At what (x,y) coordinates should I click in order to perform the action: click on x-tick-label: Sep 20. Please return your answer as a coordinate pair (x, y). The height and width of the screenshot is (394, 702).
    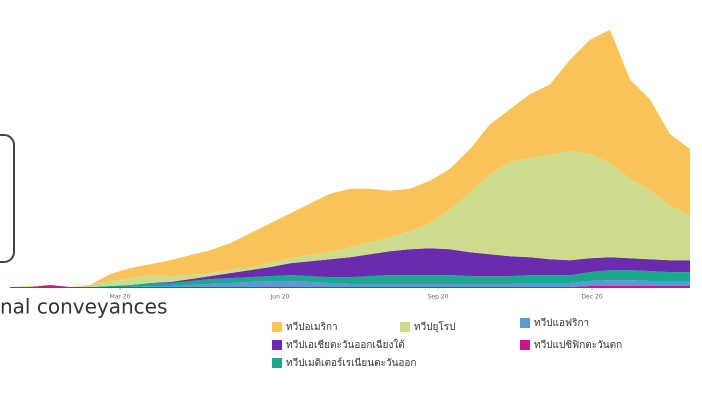
    Looking at the image, I should click on (438, 297).